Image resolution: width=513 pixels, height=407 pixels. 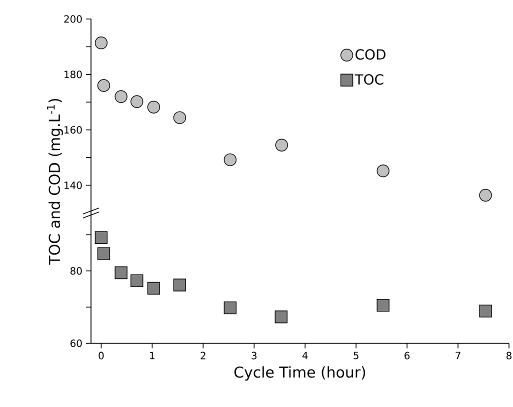 What do you see at coordinates (407, 356) in the screenshot?
I see `x-tick-label: 6` at bounding box center [407, 356].